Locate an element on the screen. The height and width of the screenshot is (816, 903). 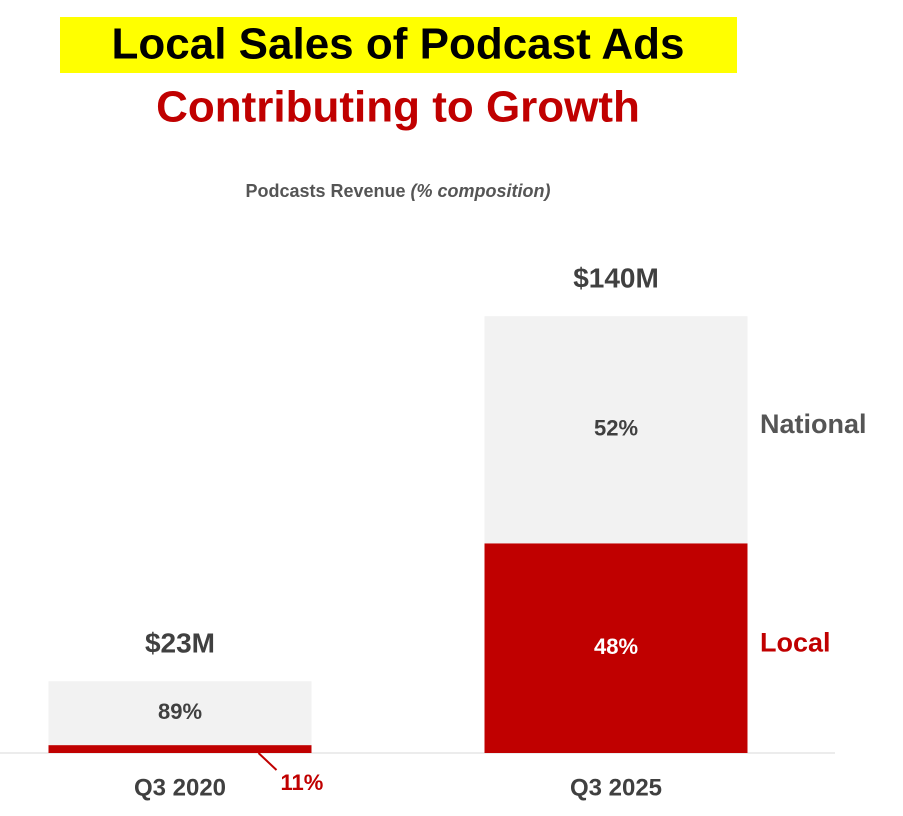
x-tick-label: Q3 2020 is located at coordinates (180, 787).